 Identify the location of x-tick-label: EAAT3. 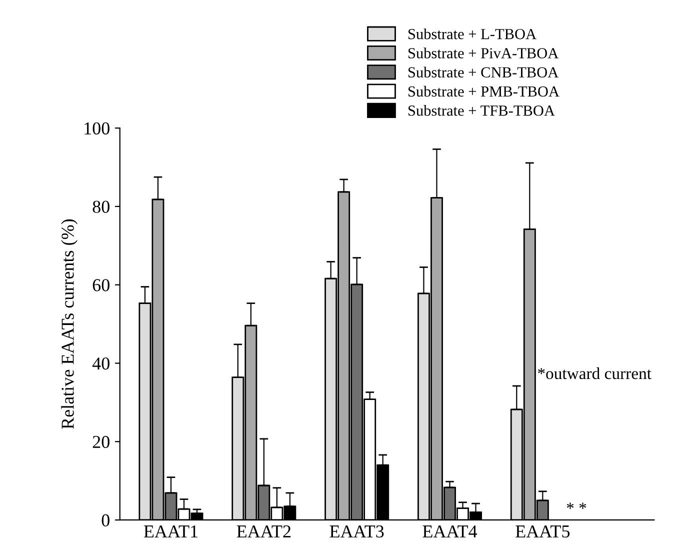
(357, 531).